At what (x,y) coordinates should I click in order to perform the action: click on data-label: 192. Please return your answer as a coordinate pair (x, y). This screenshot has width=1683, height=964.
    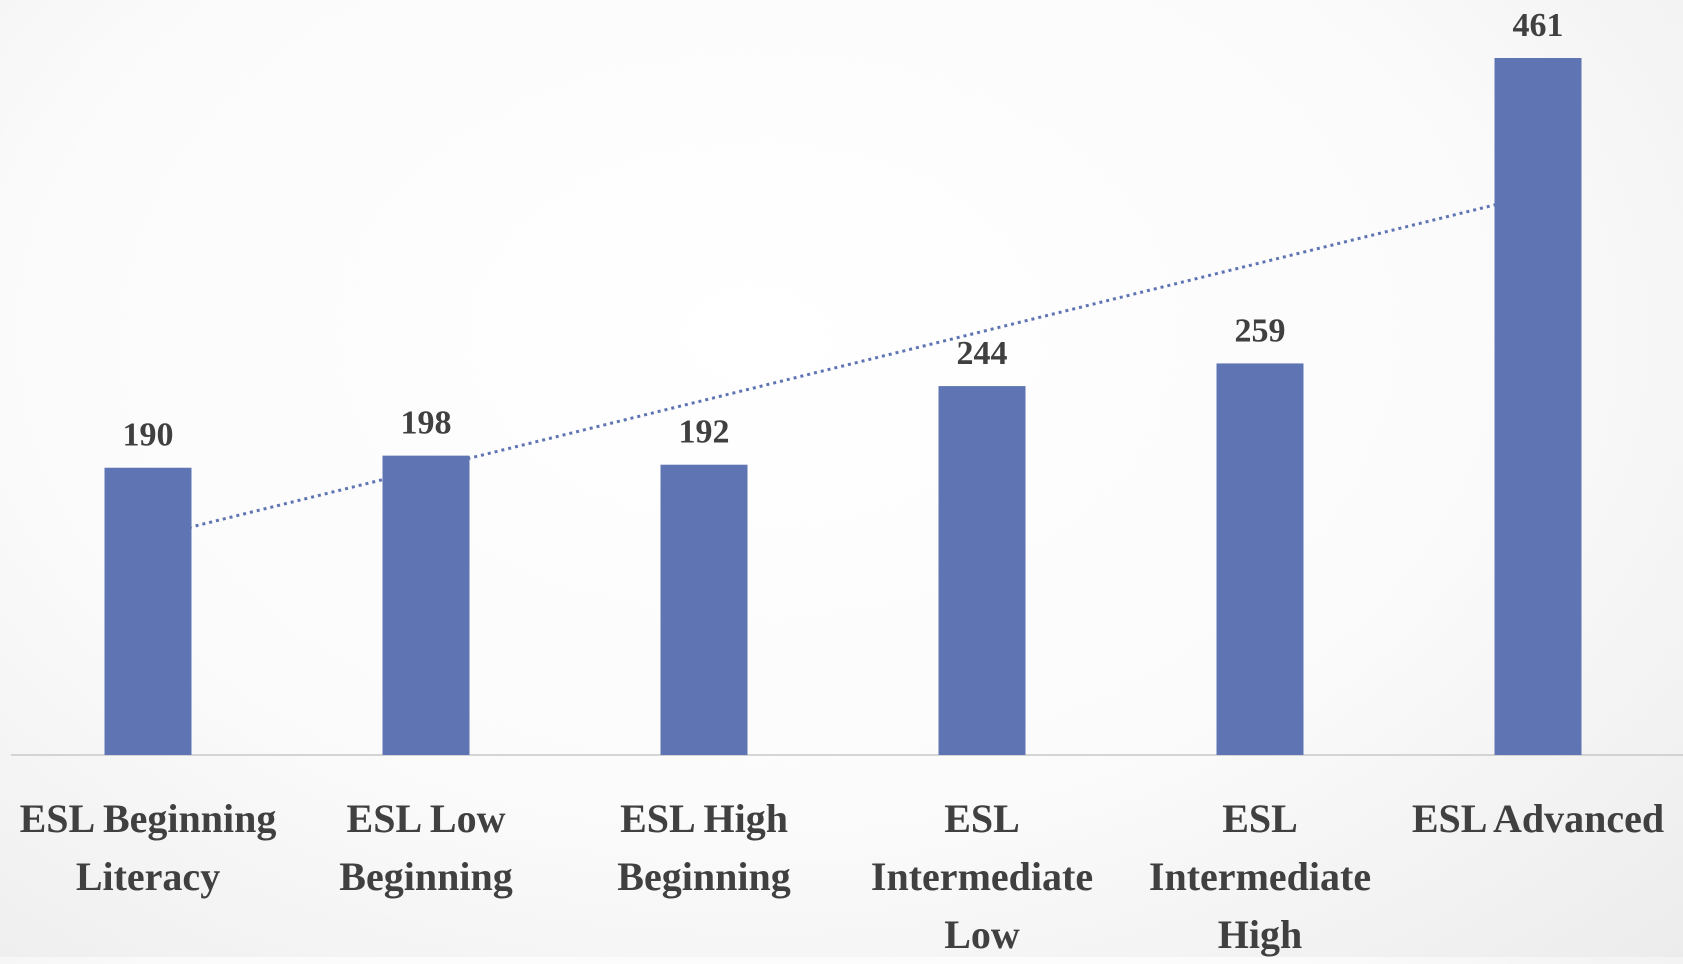
    Looking at the image, I should click on (704, 432).